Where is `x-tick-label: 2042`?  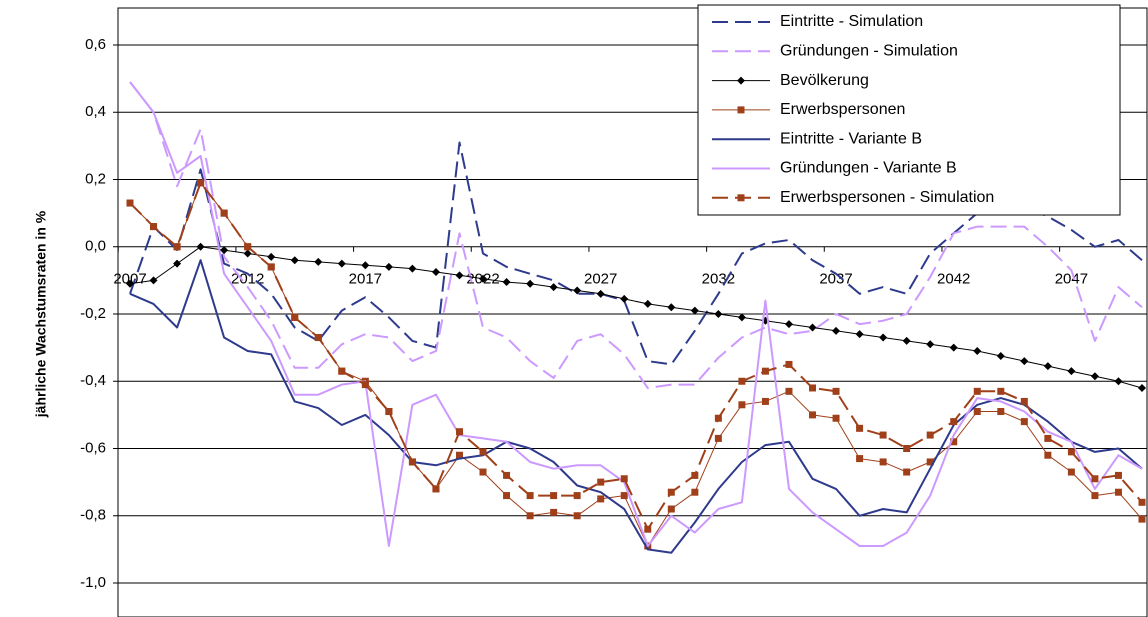
x-tick-label: 2042 is located at coordinates (953, 279).